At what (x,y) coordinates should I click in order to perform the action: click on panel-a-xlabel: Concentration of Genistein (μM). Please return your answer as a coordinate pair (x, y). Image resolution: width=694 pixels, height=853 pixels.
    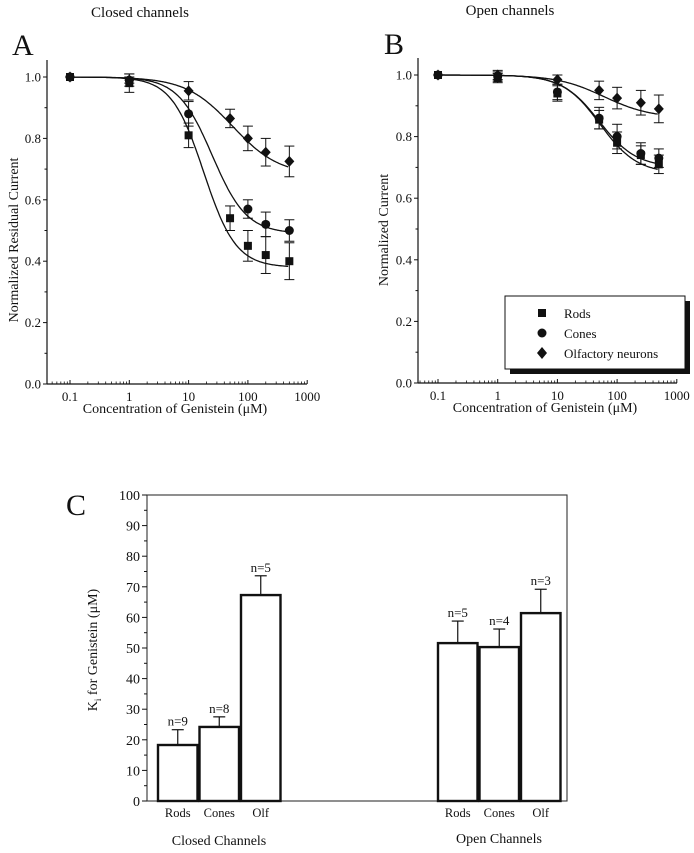
    Looking at the image, I should click on (175, 409).